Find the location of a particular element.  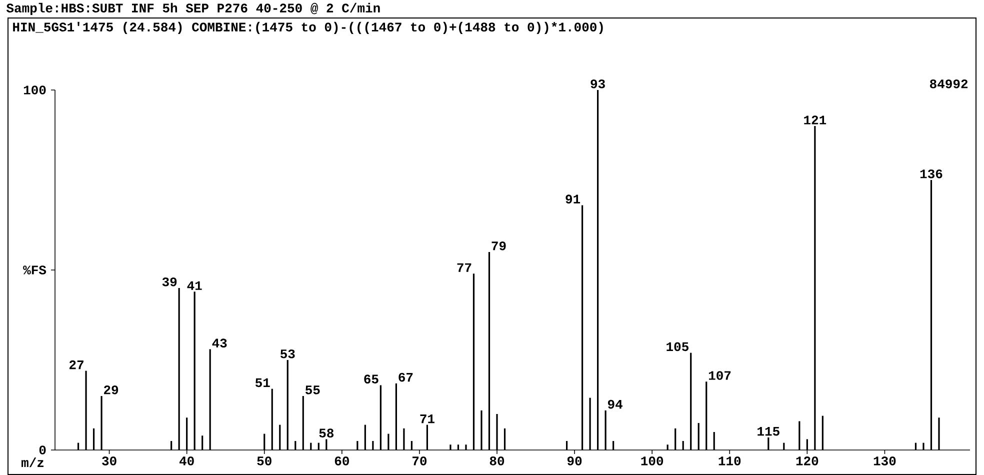

annotation: 39 is located at coordinates (169, 281).